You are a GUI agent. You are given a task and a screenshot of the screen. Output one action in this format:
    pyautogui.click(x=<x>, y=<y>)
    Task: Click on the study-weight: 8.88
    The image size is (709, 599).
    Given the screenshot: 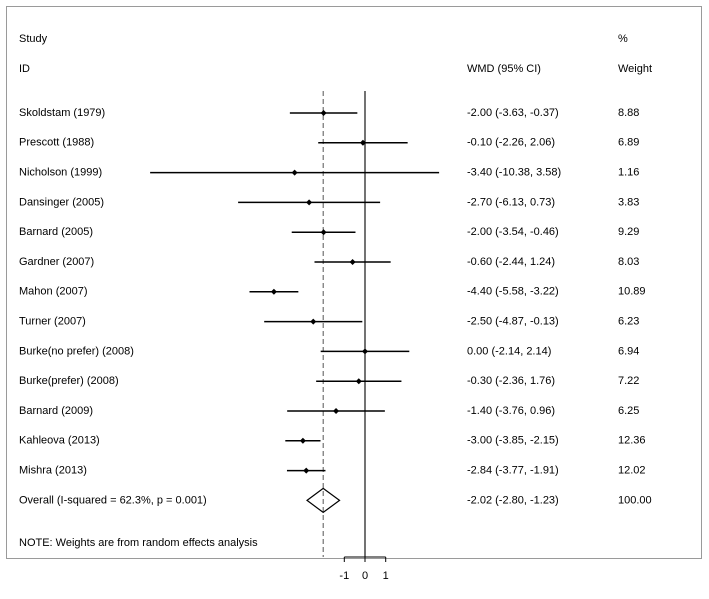 What is the action you would take?
    pyautogui.click(x=628, y=113)
    